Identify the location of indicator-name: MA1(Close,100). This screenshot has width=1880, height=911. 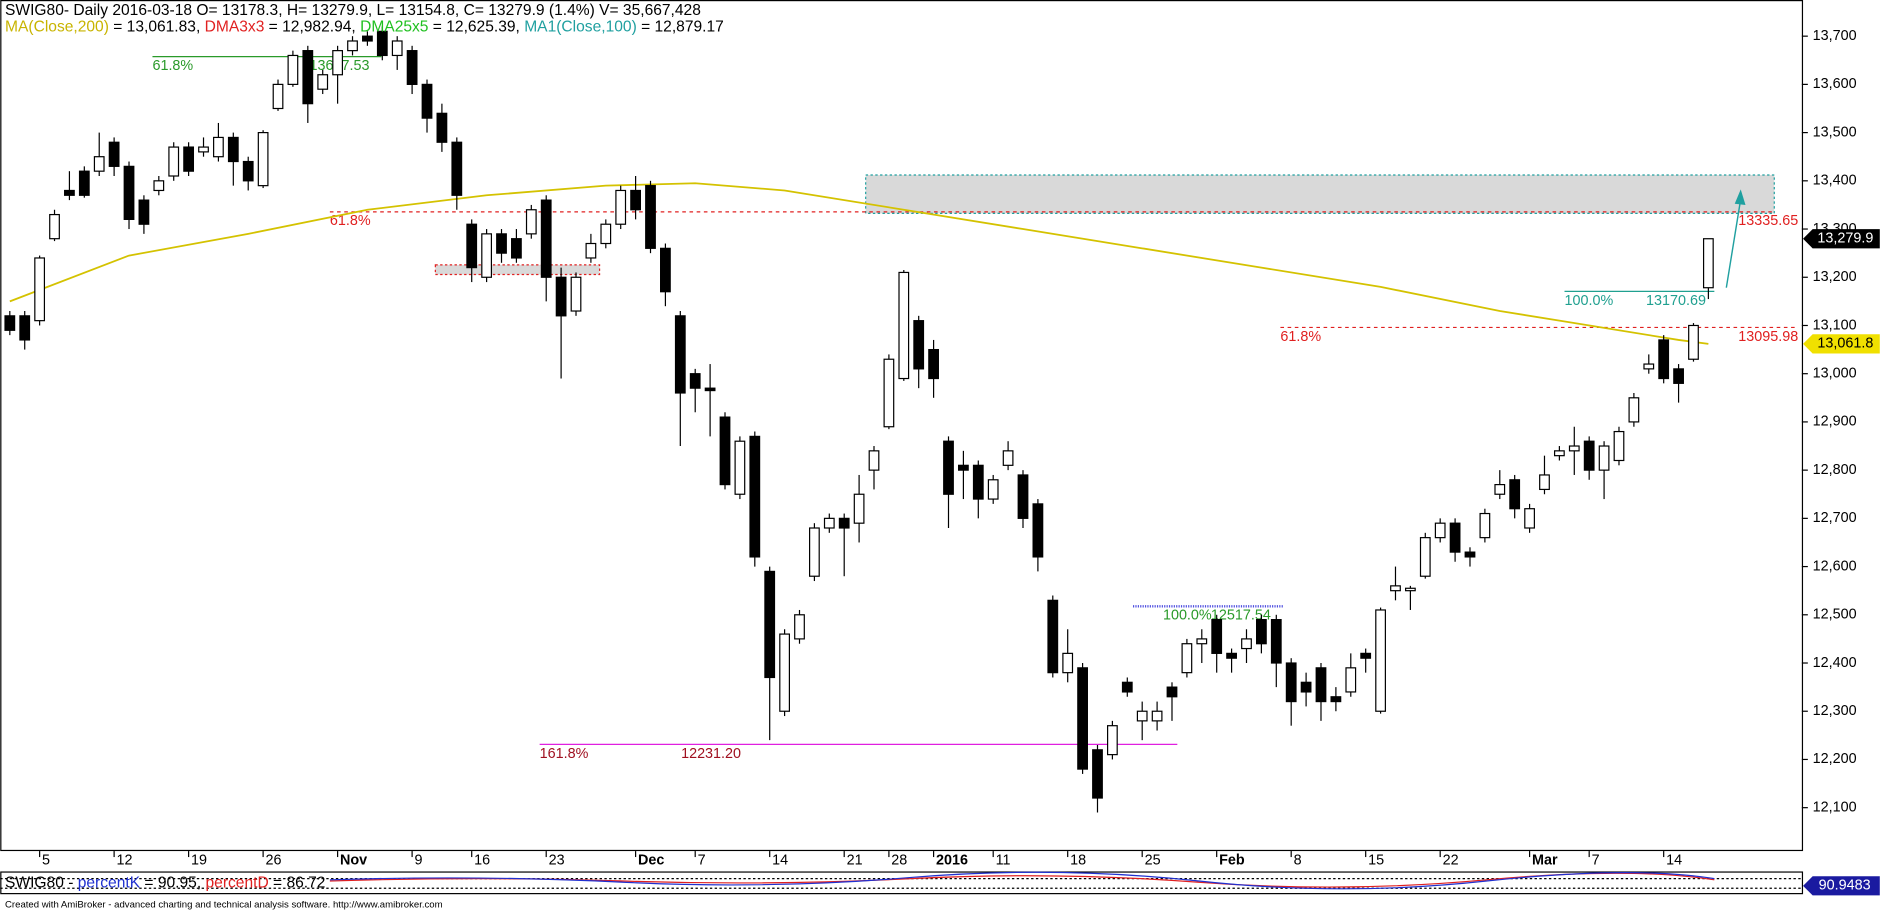
(580, 27).